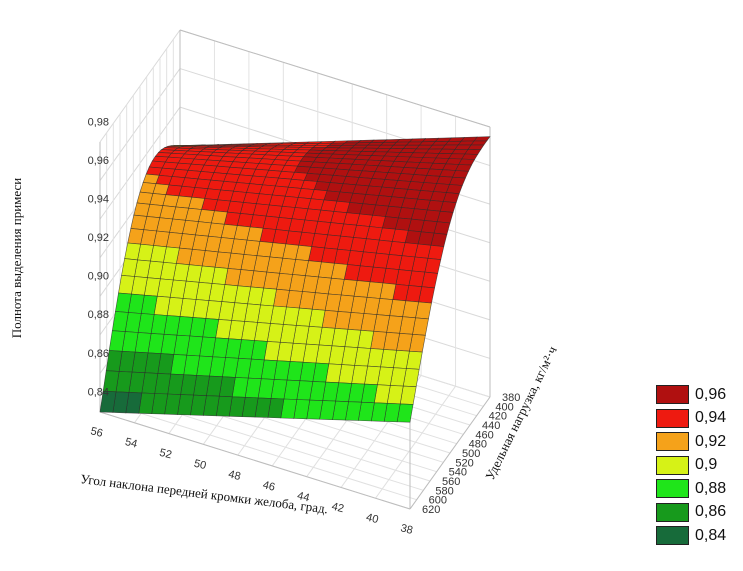 The width and height of the screenshot is (743, 571). What do you see at coordinates (471, 454) in the screenshot?
I see `y-tick-label: 500` at bounding box center [471, 454].